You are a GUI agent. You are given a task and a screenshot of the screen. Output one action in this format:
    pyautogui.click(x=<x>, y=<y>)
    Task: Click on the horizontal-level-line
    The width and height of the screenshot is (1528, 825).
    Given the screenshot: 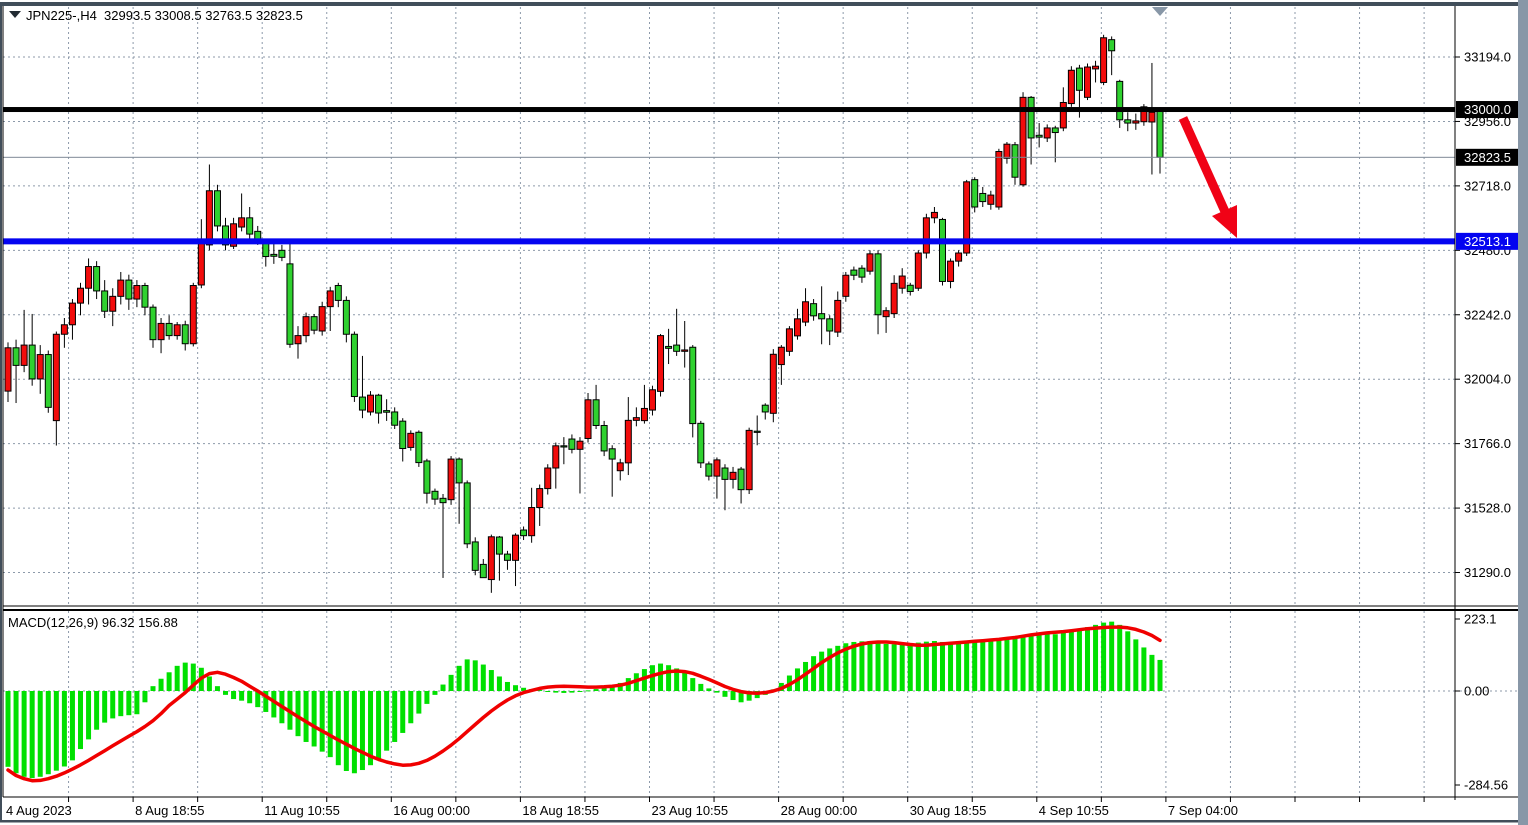 What is the action you would take?
    pyautogui.click(x=729, y=241)
    